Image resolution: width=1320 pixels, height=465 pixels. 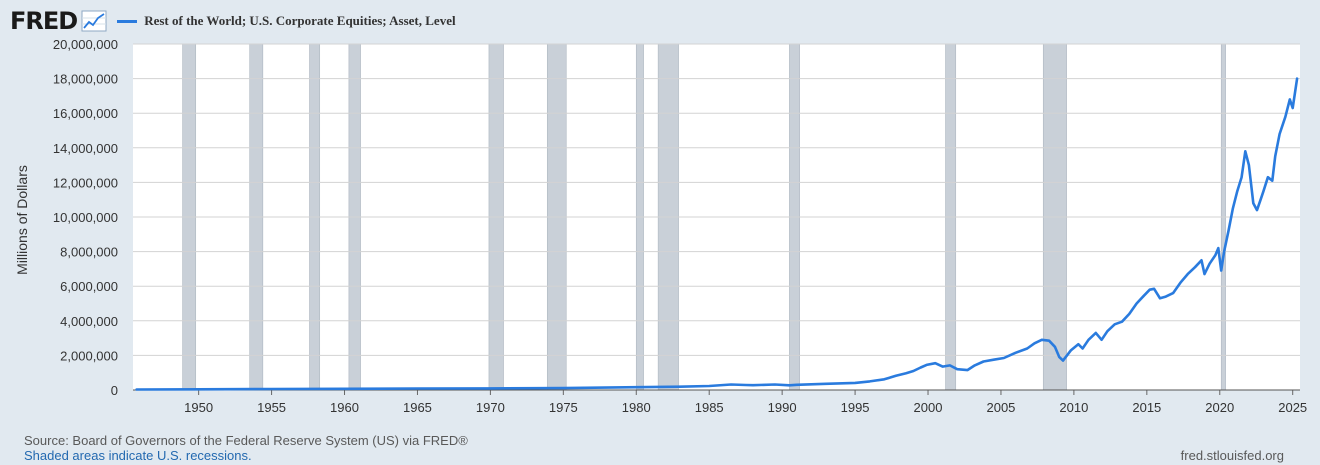 What do you see at coordinates (85, 217) in the screenshot?
I see `y-tick-label: 10,000,000` at bounding box center [85, 217].